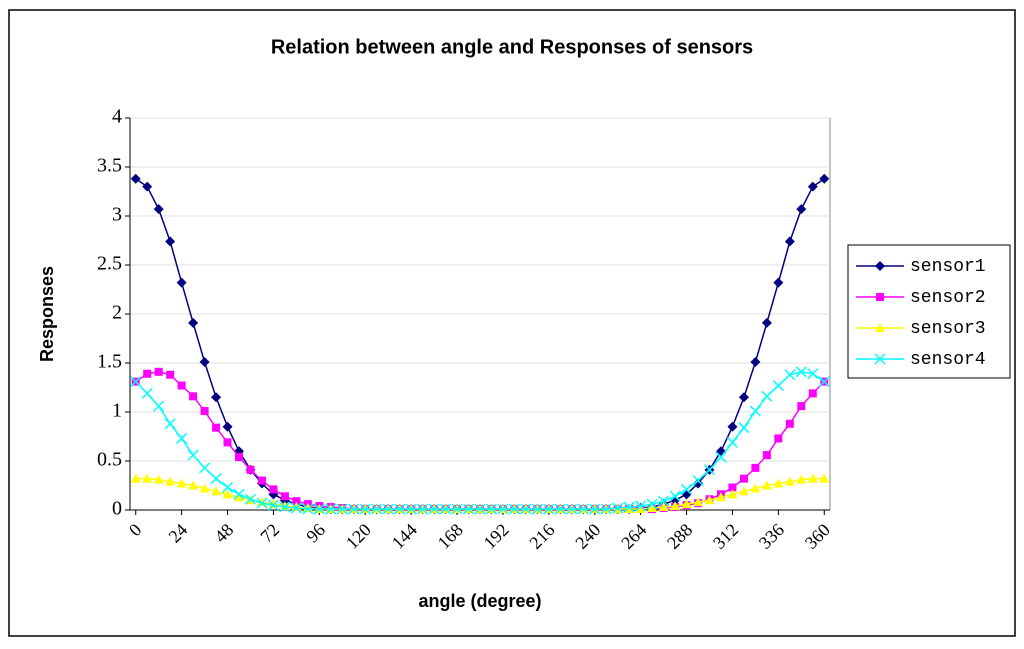  Describe the element at coordinates (117, 117) in the screenshot. I see `y-tick-label: 4` at that location.